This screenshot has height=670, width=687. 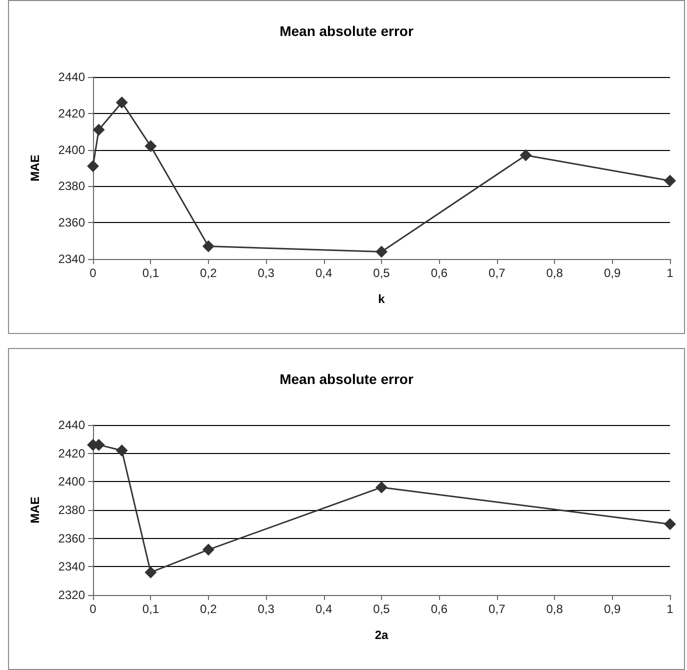 What do you see at coordinates (381, 635) in the screenshot?
I see `x-axis-title: 2a` at bounding box center [381, 635].